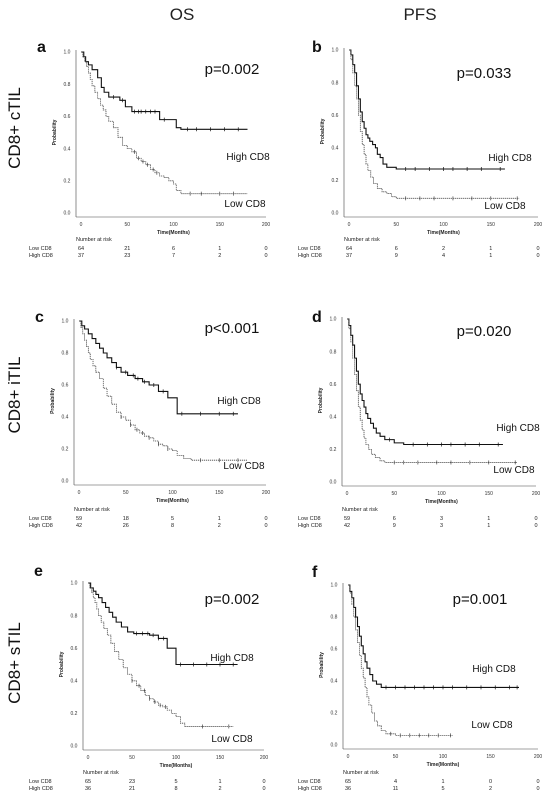  Describe the element at coordinates (173, 225) in the screenshot. I see `x-tick-label: 100` at that location.